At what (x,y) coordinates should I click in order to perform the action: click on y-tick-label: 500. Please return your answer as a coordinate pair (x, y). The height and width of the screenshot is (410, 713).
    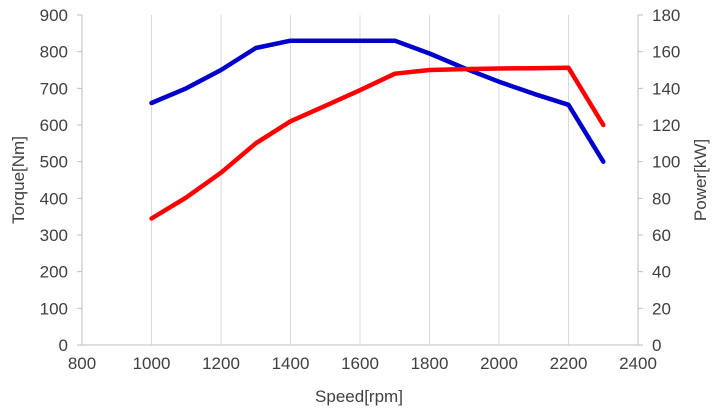
    Looking at the image, I should click on (54, 162).